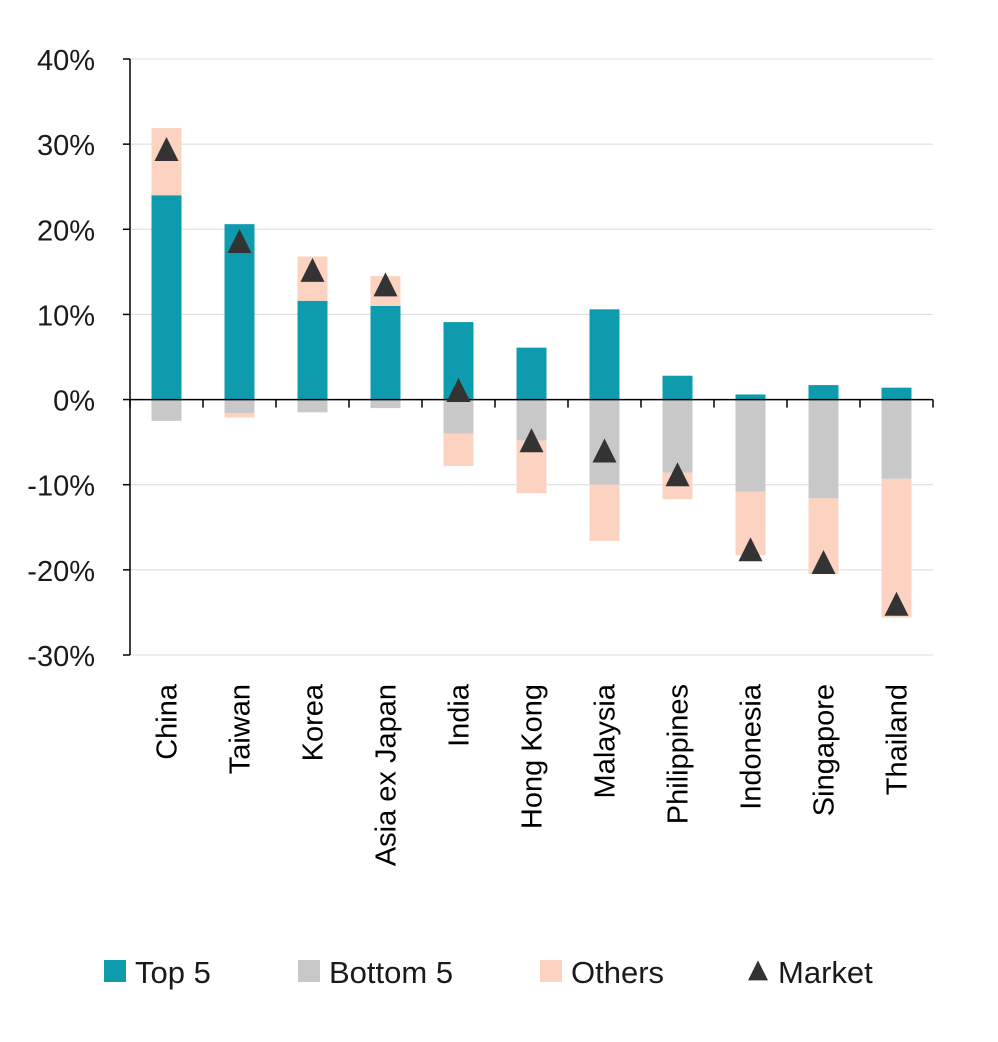 The image size is (998, 1042). I want to click on legend-label: Market, so click(825, 972).